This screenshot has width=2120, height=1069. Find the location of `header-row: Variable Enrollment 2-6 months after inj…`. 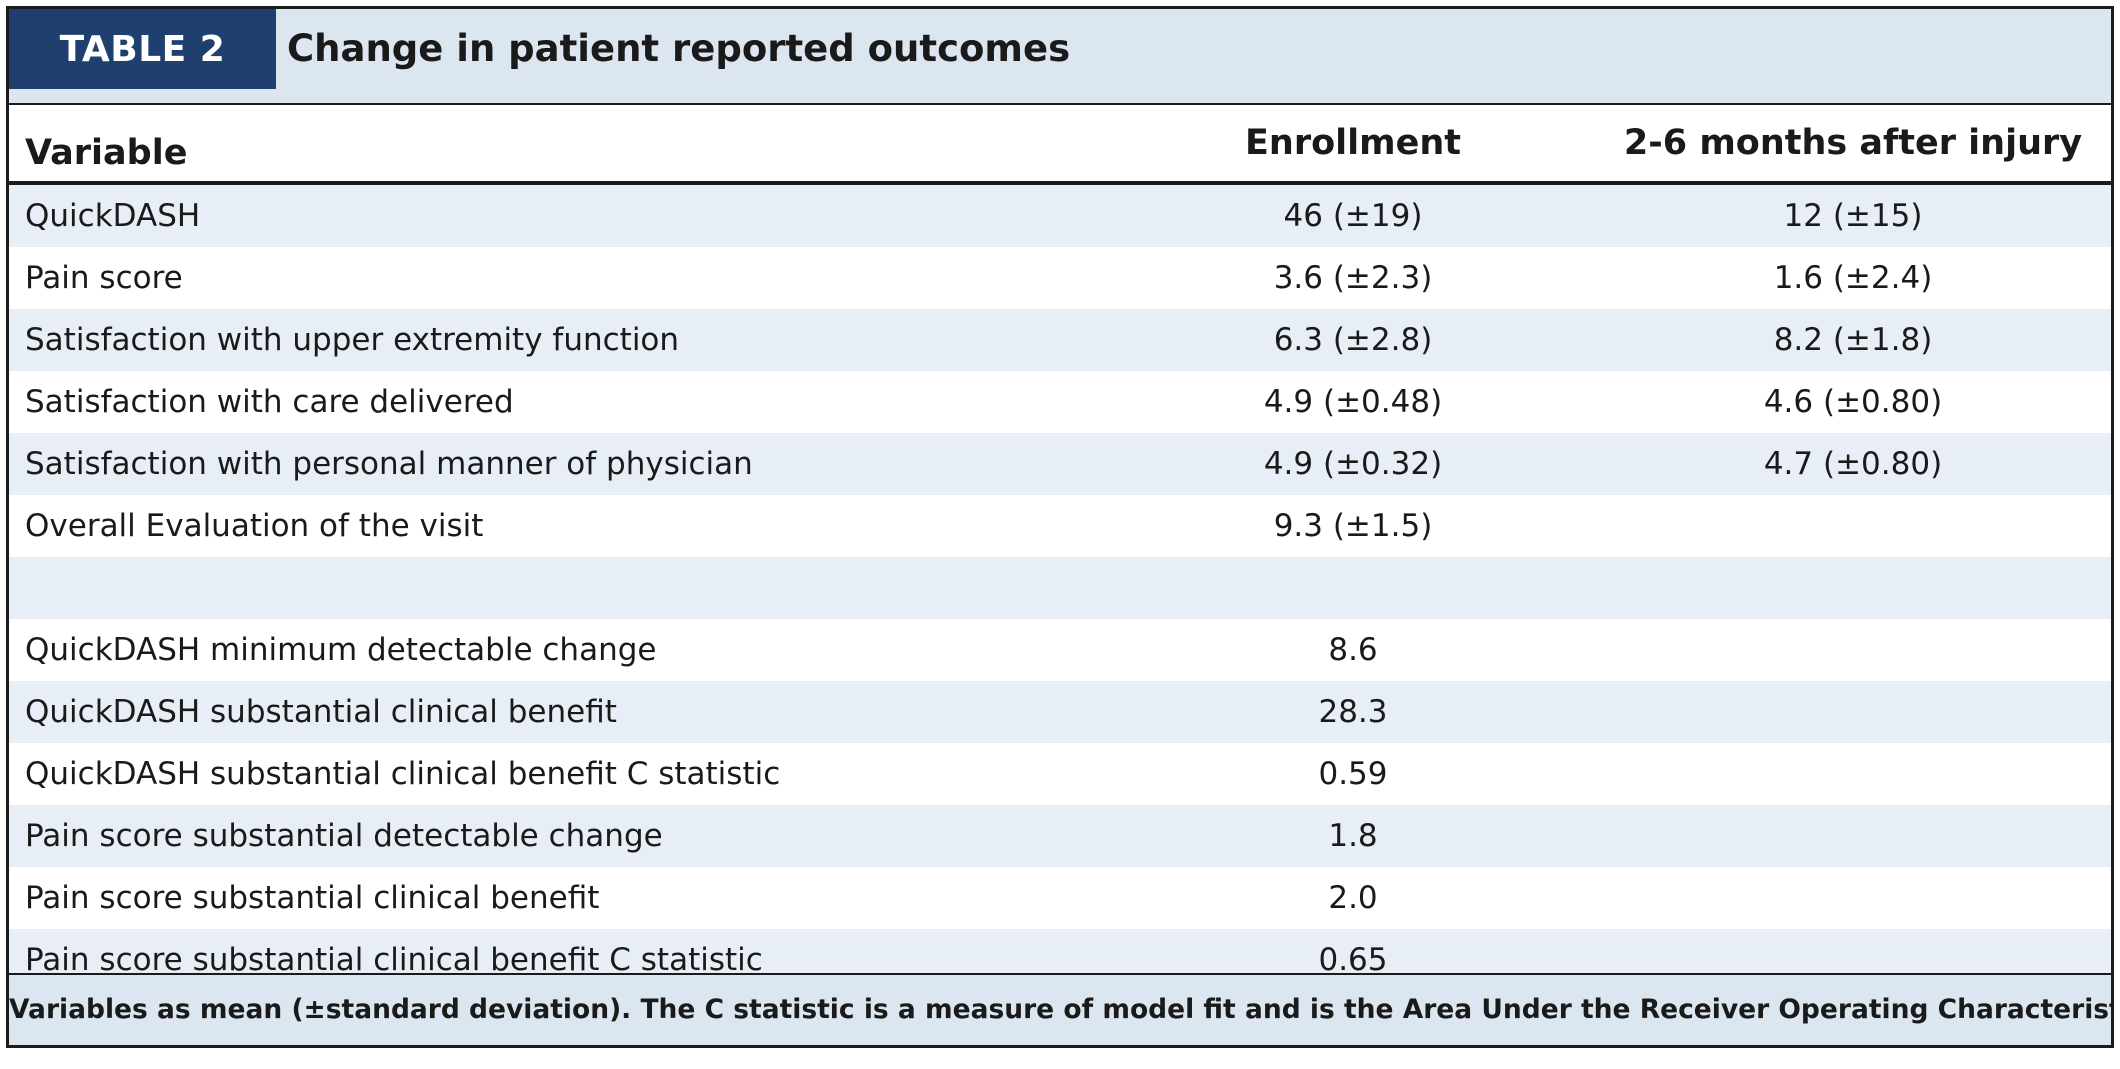

header-row: Variable Enrollment 2-6 months after inj… is located at coordinates (1060, 145).